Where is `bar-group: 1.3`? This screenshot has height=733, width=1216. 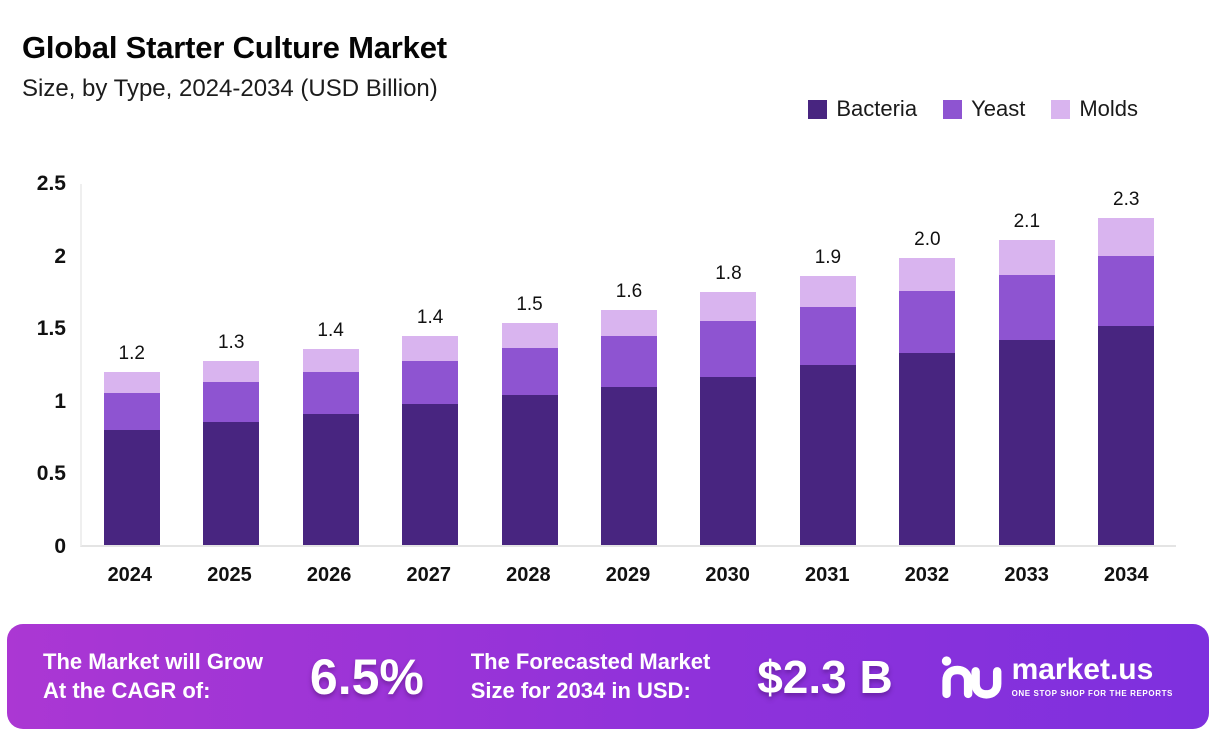
bar-group: 1.3 is located at coordinates (230, 438).